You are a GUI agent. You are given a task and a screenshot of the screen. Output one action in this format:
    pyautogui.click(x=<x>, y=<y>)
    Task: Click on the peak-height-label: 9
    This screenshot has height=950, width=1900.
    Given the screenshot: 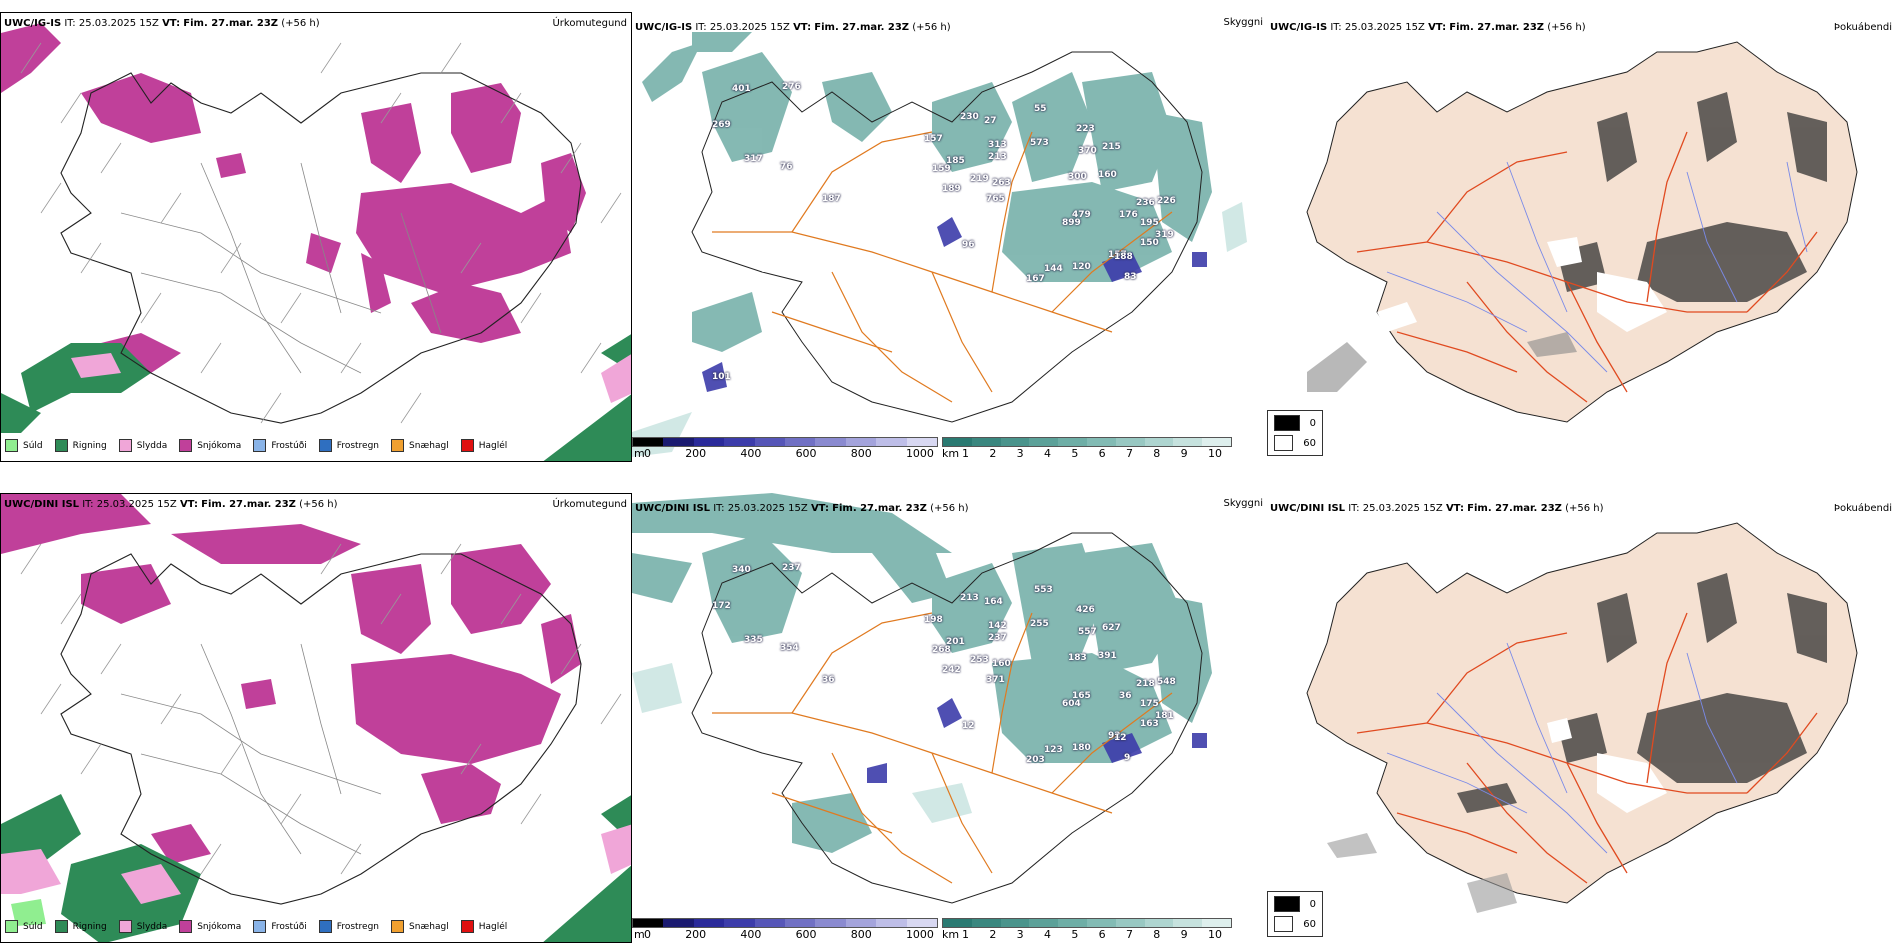 What is the action you would take?
    pyautogui.click(x=1127, y=758)
    